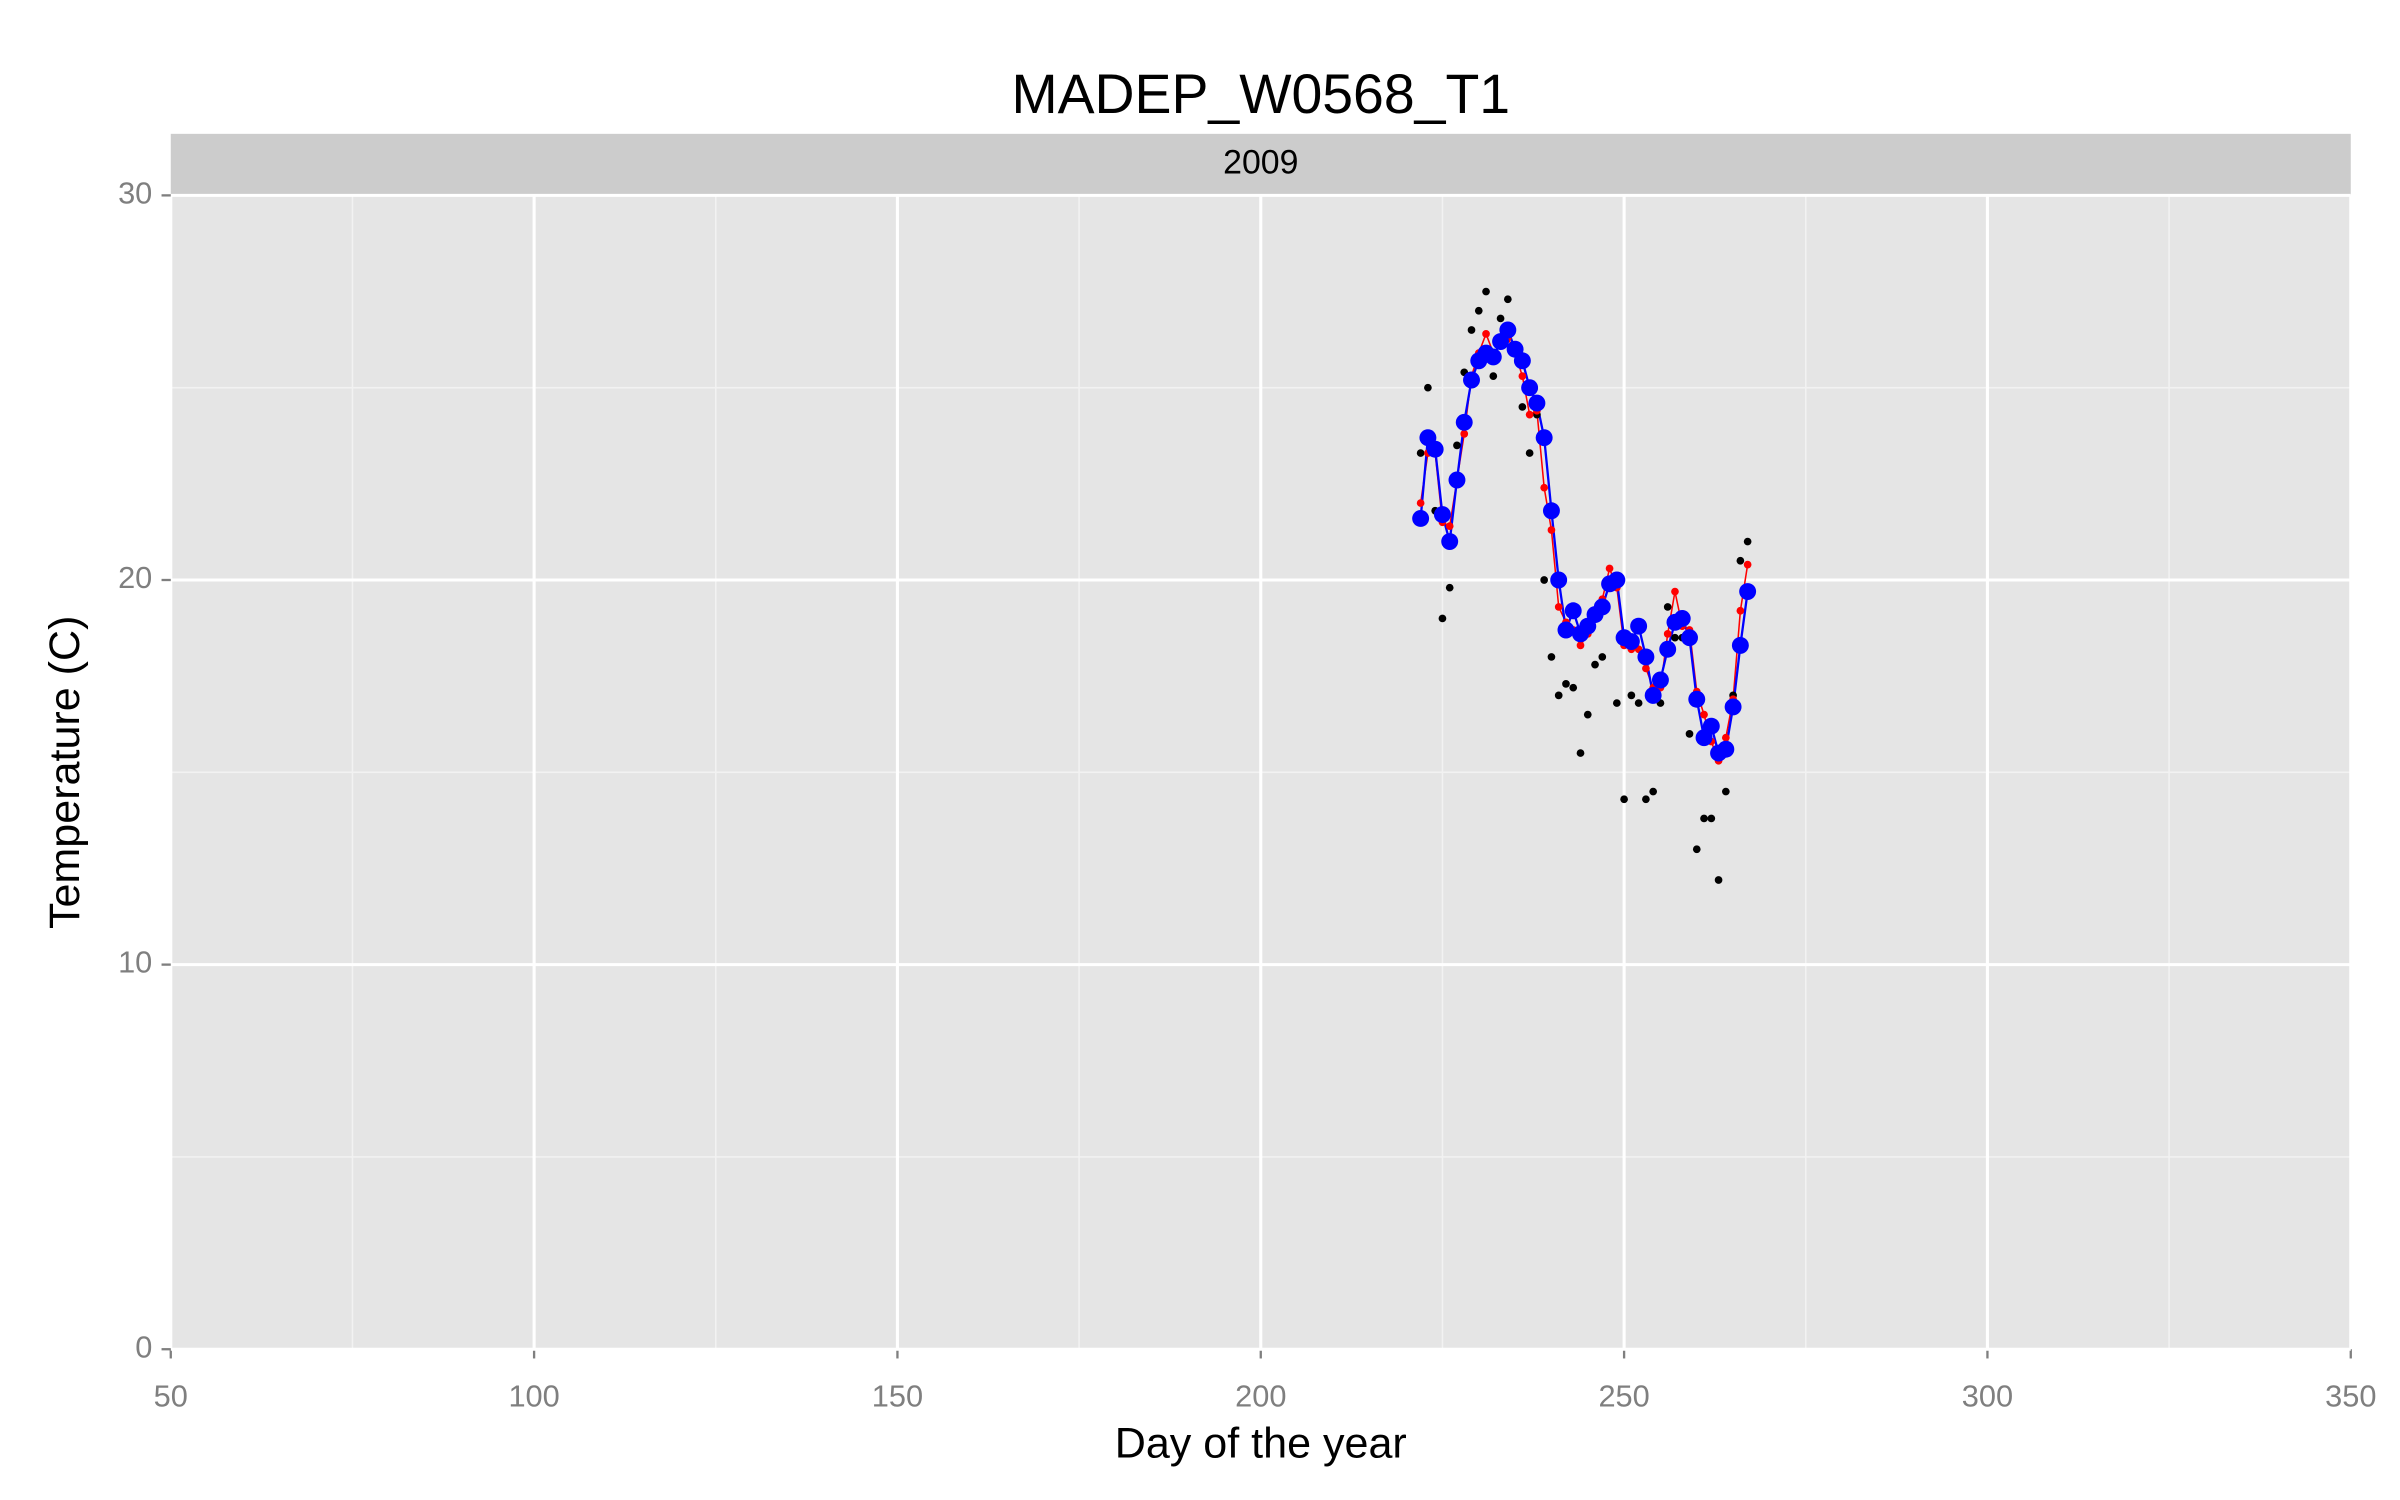  I want to click on x-tick-label: 350, so click(2350, 1396).